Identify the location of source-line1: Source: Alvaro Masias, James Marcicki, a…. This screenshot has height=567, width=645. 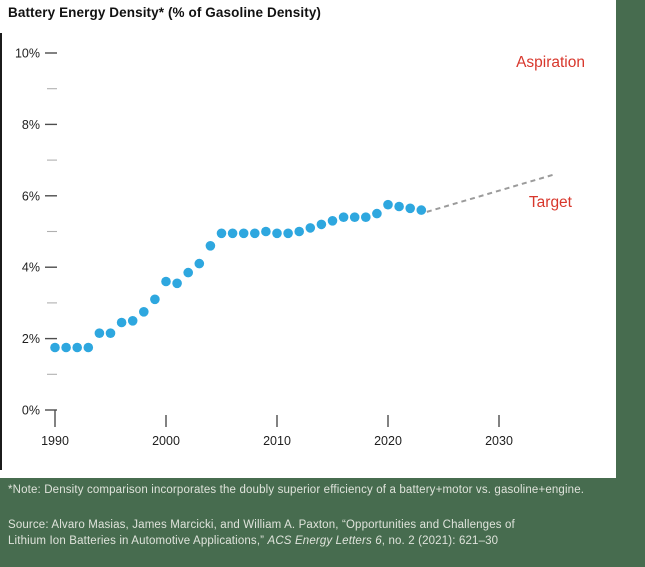
(261, 525).